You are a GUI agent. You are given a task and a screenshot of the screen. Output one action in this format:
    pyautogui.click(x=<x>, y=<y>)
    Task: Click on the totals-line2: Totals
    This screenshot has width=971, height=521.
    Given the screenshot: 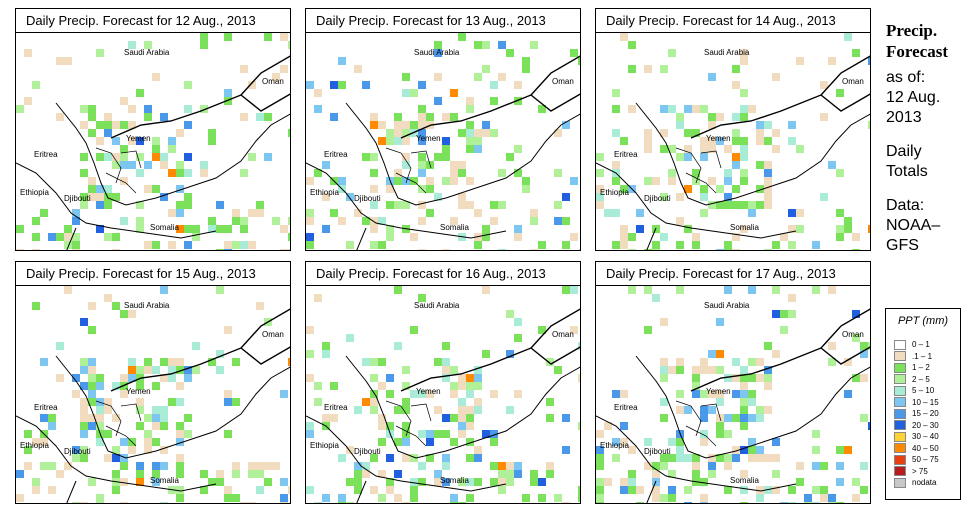 What is the action you would take?
    pyautogui.click(x=907, y=171)
    